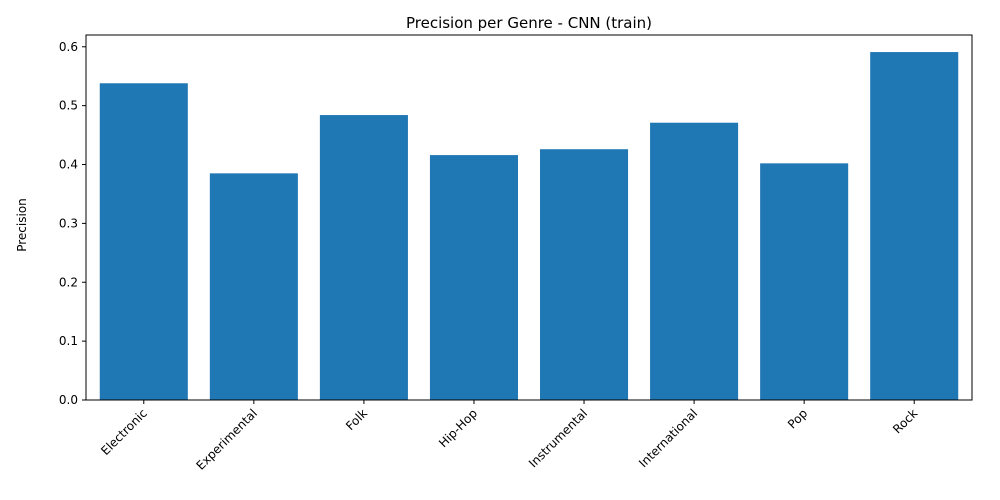  What do you see at coordinates (68, 341) in the screenshot?
I see `y-tick-label: 0.1` at bounding box center [68, 341].